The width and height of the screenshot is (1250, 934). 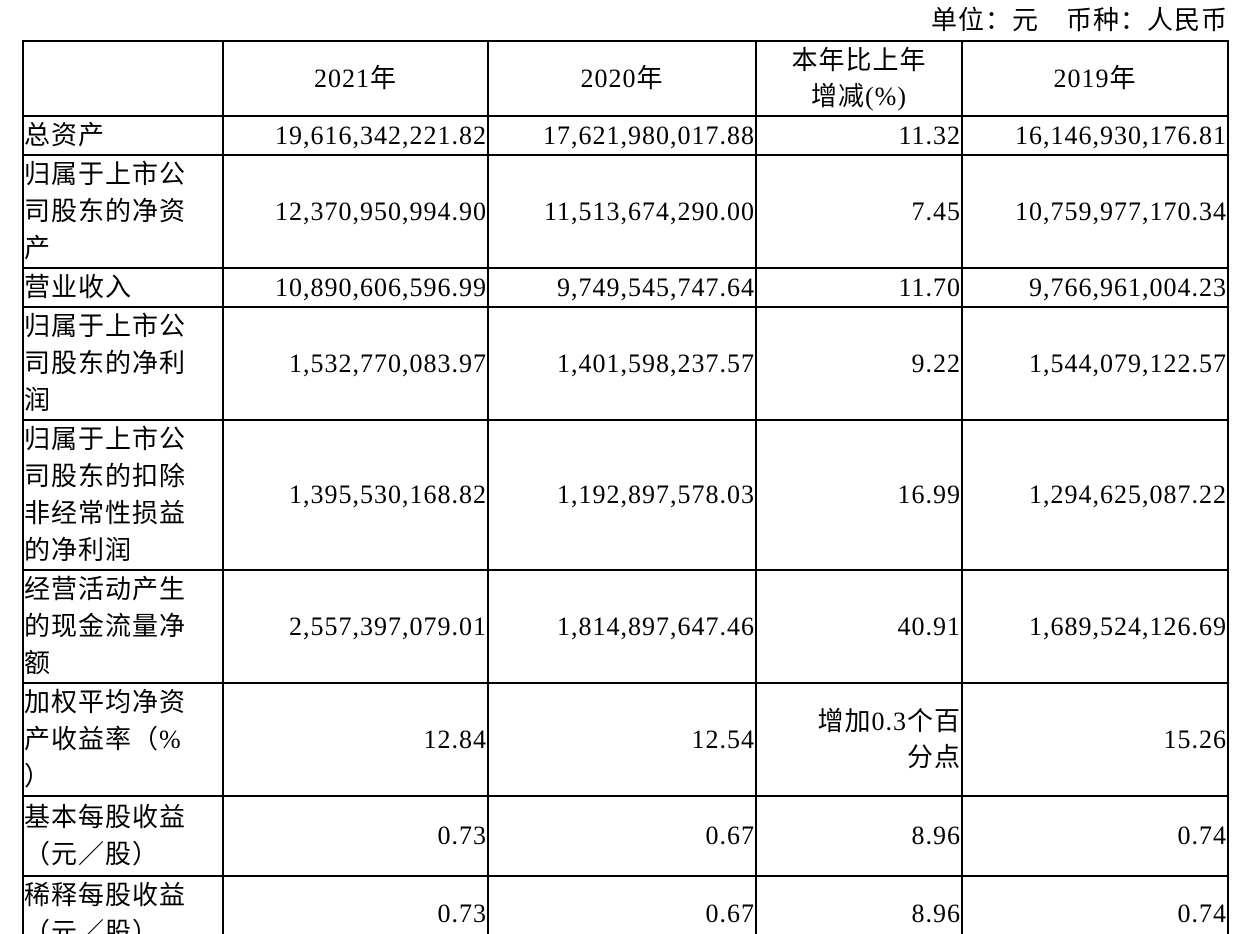 I want to click on operating-revenue-2020: 9,749,545,747.64, so click(x=622, y=287).